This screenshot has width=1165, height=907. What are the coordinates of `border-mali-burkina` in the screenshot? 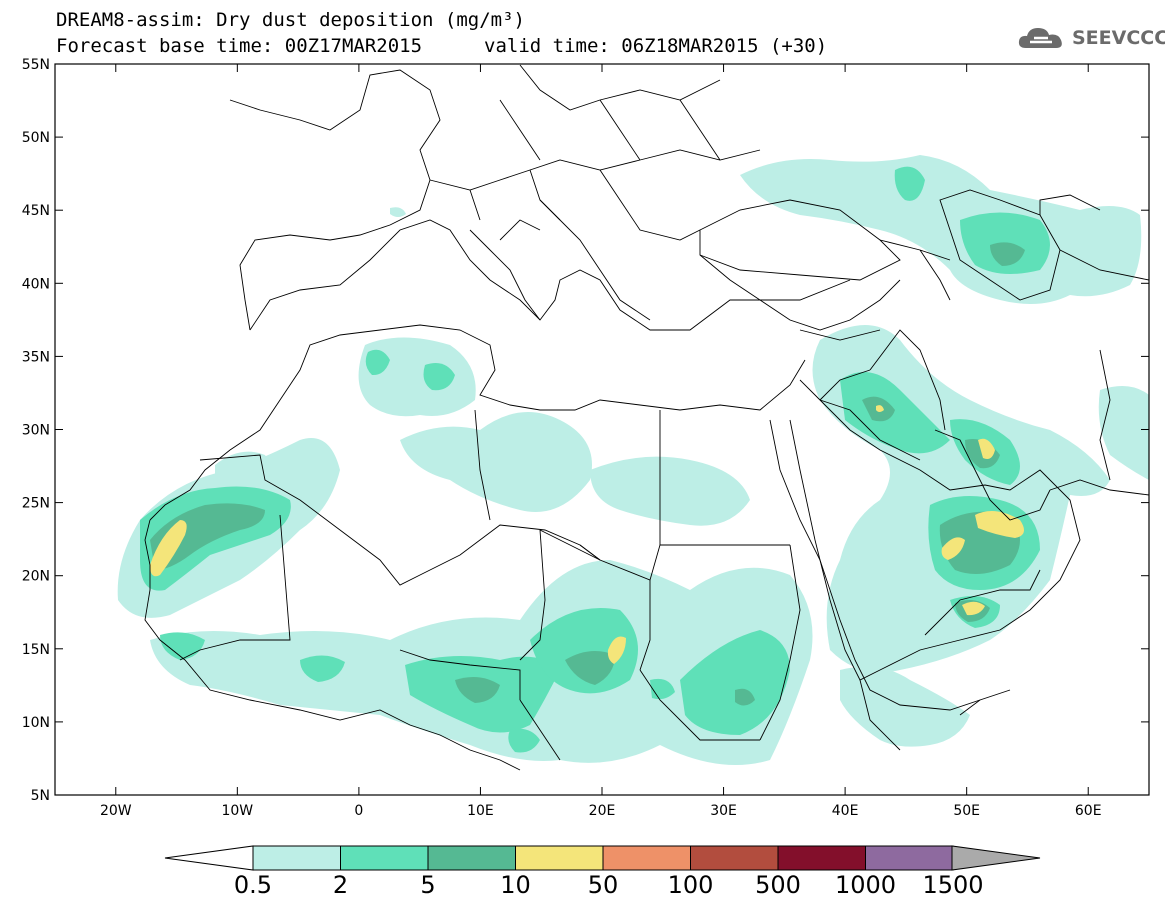 It's located at (235, 587).